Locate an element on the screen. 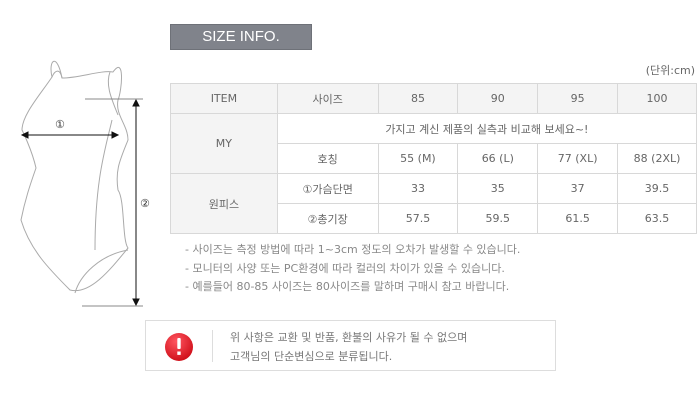 The width and height of the screenshot is (700, 411). notice-line: 위 사항은 교환 및 반품, 환불의 사유가 될 수 없으며 is located at coordinates (349, 337).